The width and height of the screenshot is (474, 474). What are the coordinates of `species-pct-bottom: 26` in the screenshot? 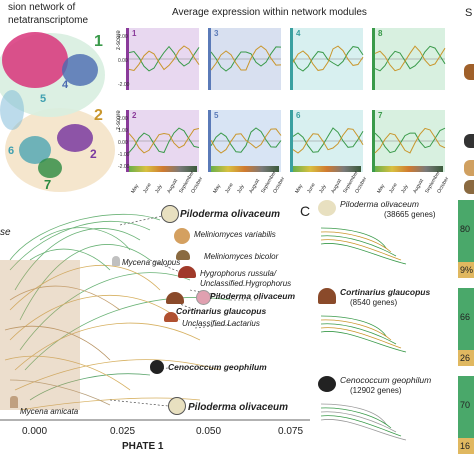 It's located at (465, 358).